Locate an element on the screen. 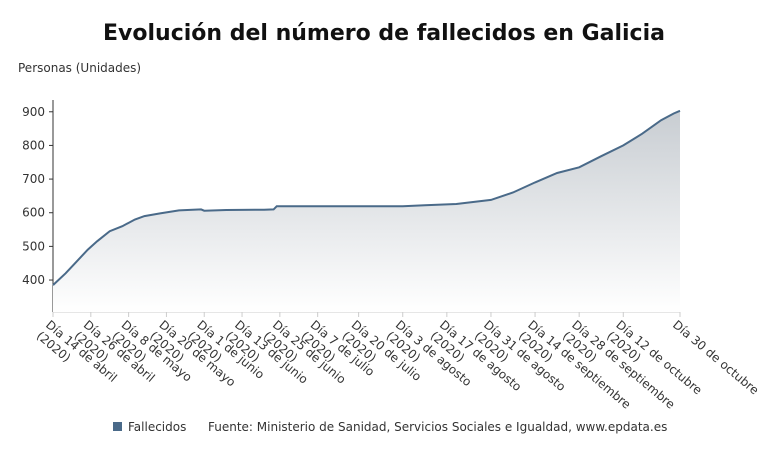  y-tick-label: 600 is located at coordinates (33, 213).